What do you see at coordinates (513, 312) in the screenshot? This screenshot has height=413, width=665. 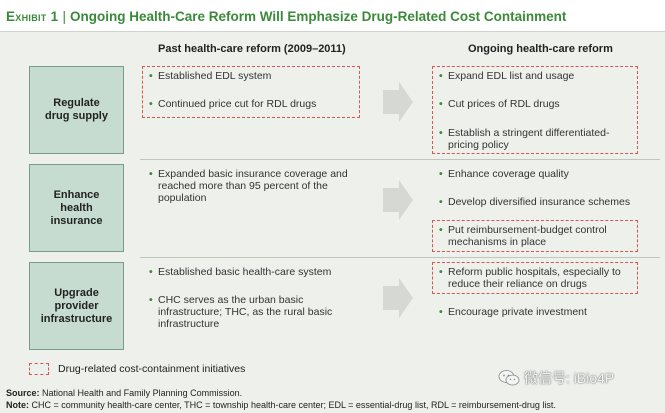 I see `ongoing-item: Encourage private investment` at bounding box center [513, 312].